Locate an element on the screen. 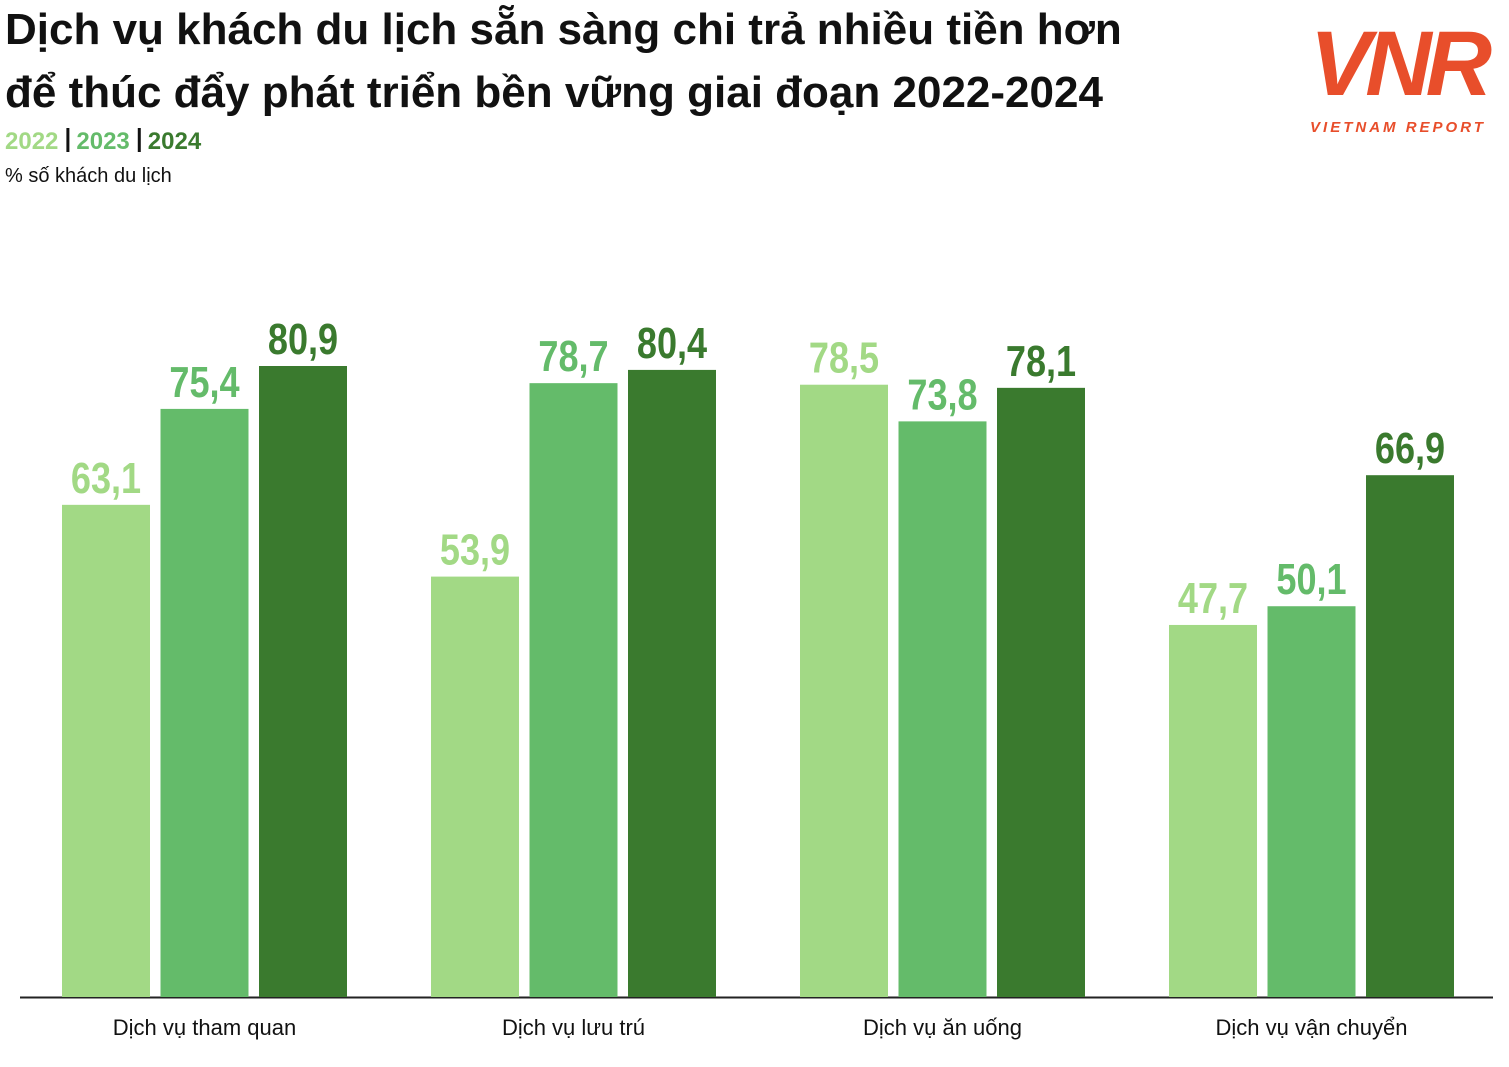 The width and height of the screenshot is (1509, 1067). data-label: 73,8 is located at coordinates (942, 394).